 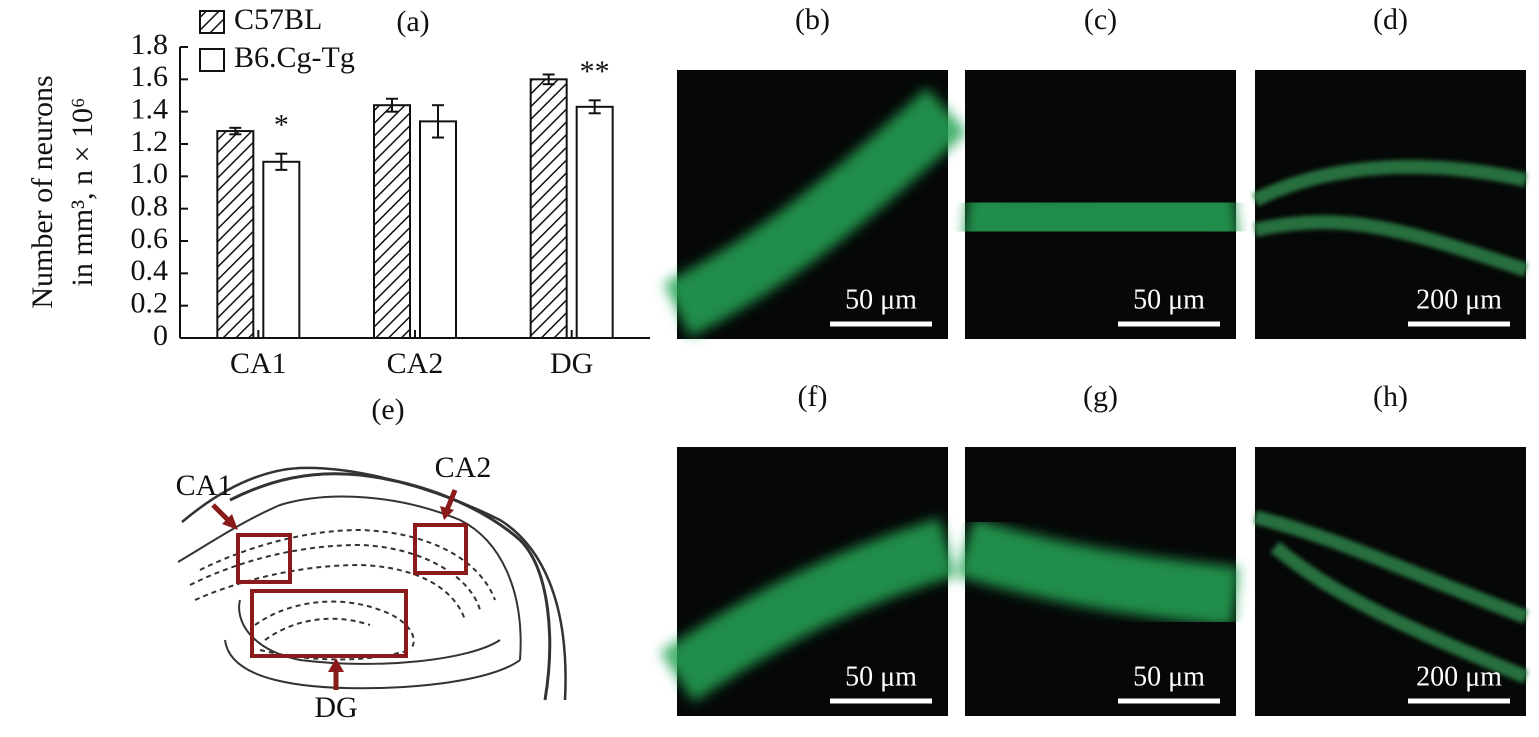 I want to click on y-tick-label: 1.2, so click(x=150, y=141).